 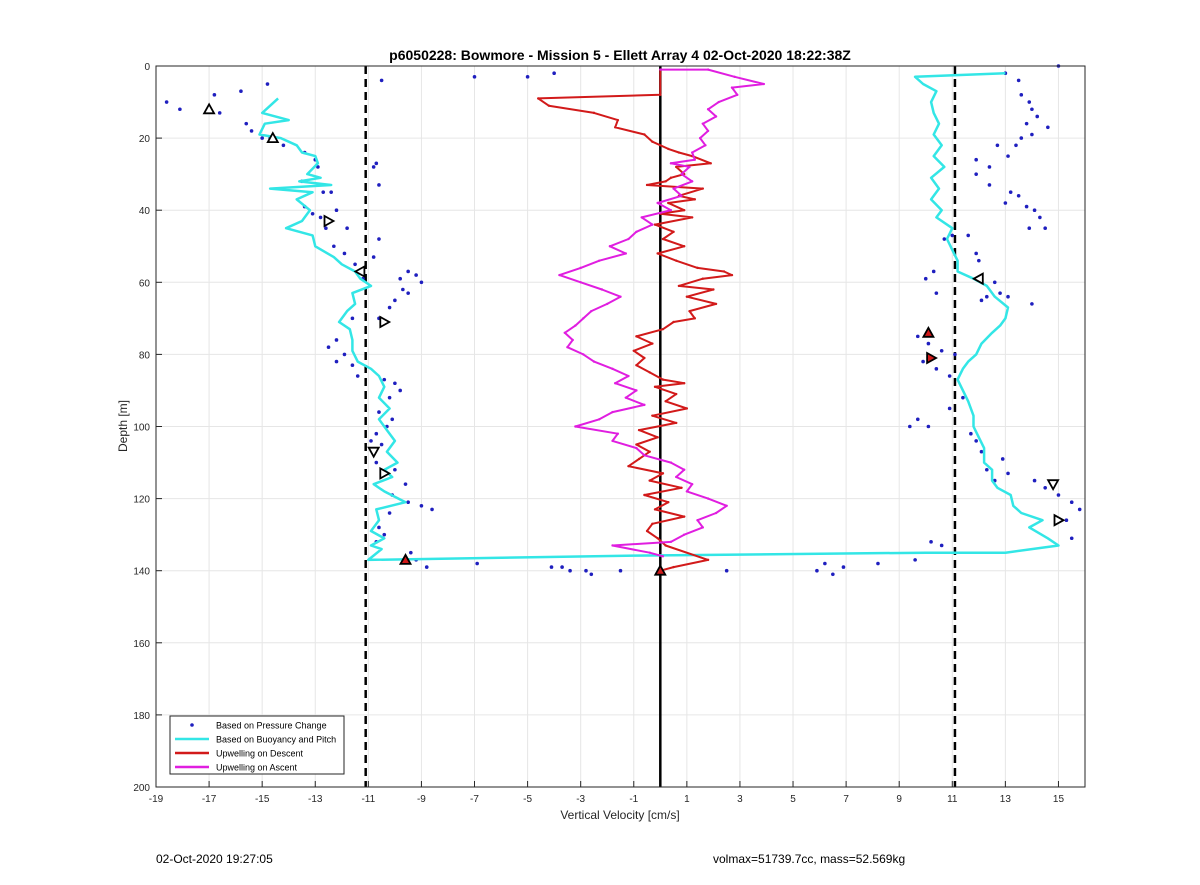 What do you see at coordinates (141, 500) in the screenshot?
I see `y-tick-label: 120` at bounding box center [141, 500].